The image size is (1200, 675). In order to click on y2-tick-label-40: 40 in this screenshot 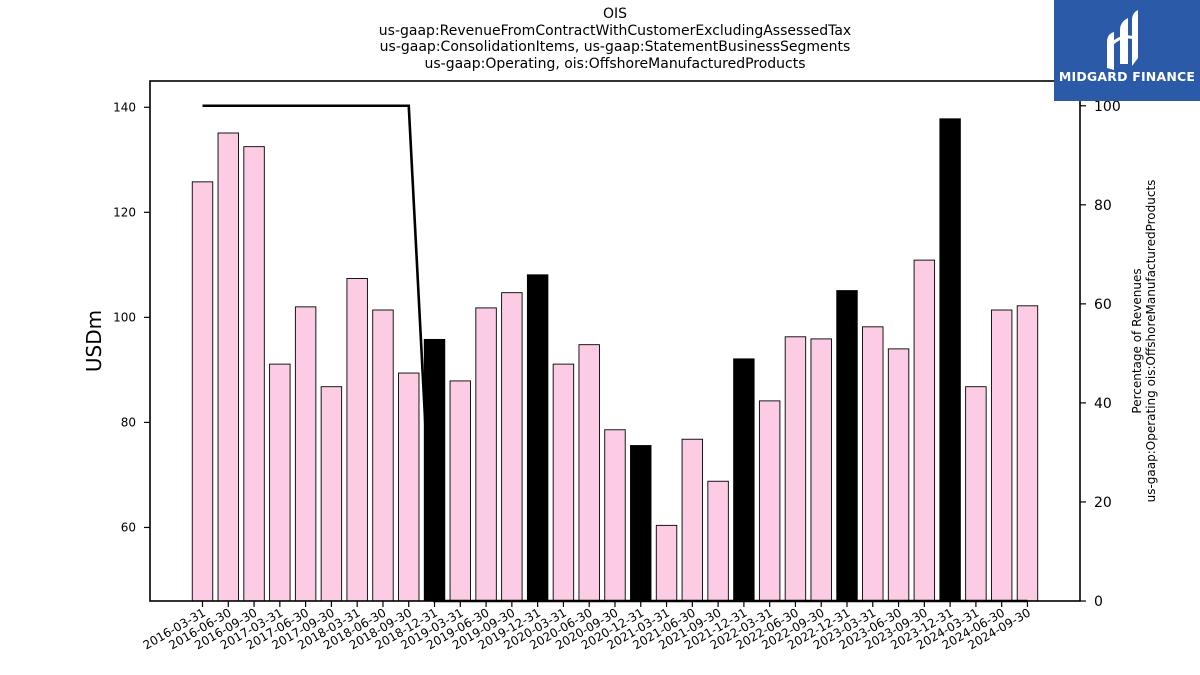, I will do `click(1103, 404)`.